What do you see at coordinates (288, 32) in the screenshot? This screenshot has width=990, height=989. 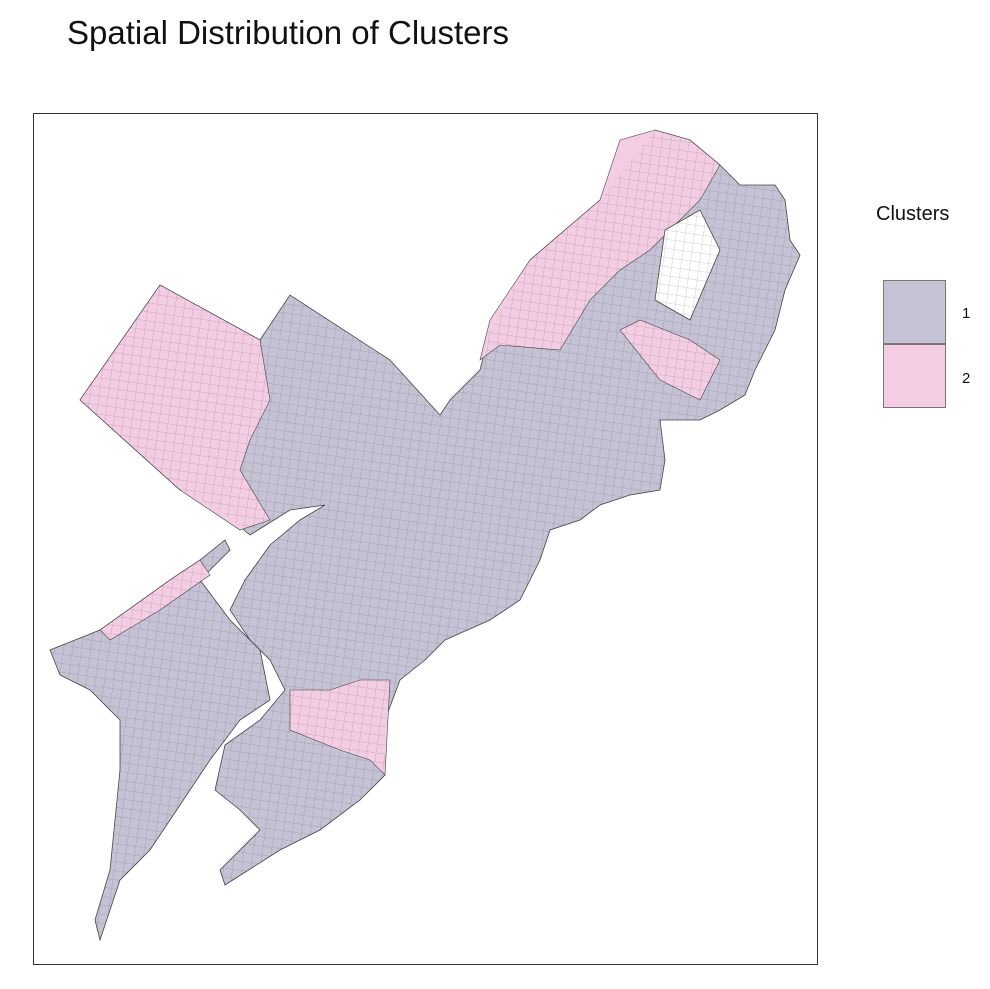 I see `map-title: Spatial Distribution of Clusters` at bounding box center [288, 32].